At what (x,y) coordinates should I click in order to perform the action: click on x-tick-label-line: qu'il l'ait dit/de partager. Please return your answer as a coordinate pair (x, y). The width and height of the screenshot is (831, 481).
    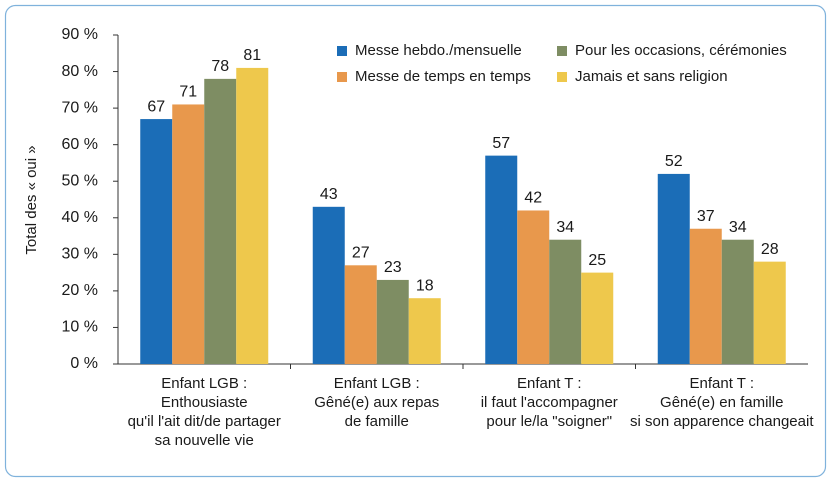
    Looking at the image, I should click on (204, 421).